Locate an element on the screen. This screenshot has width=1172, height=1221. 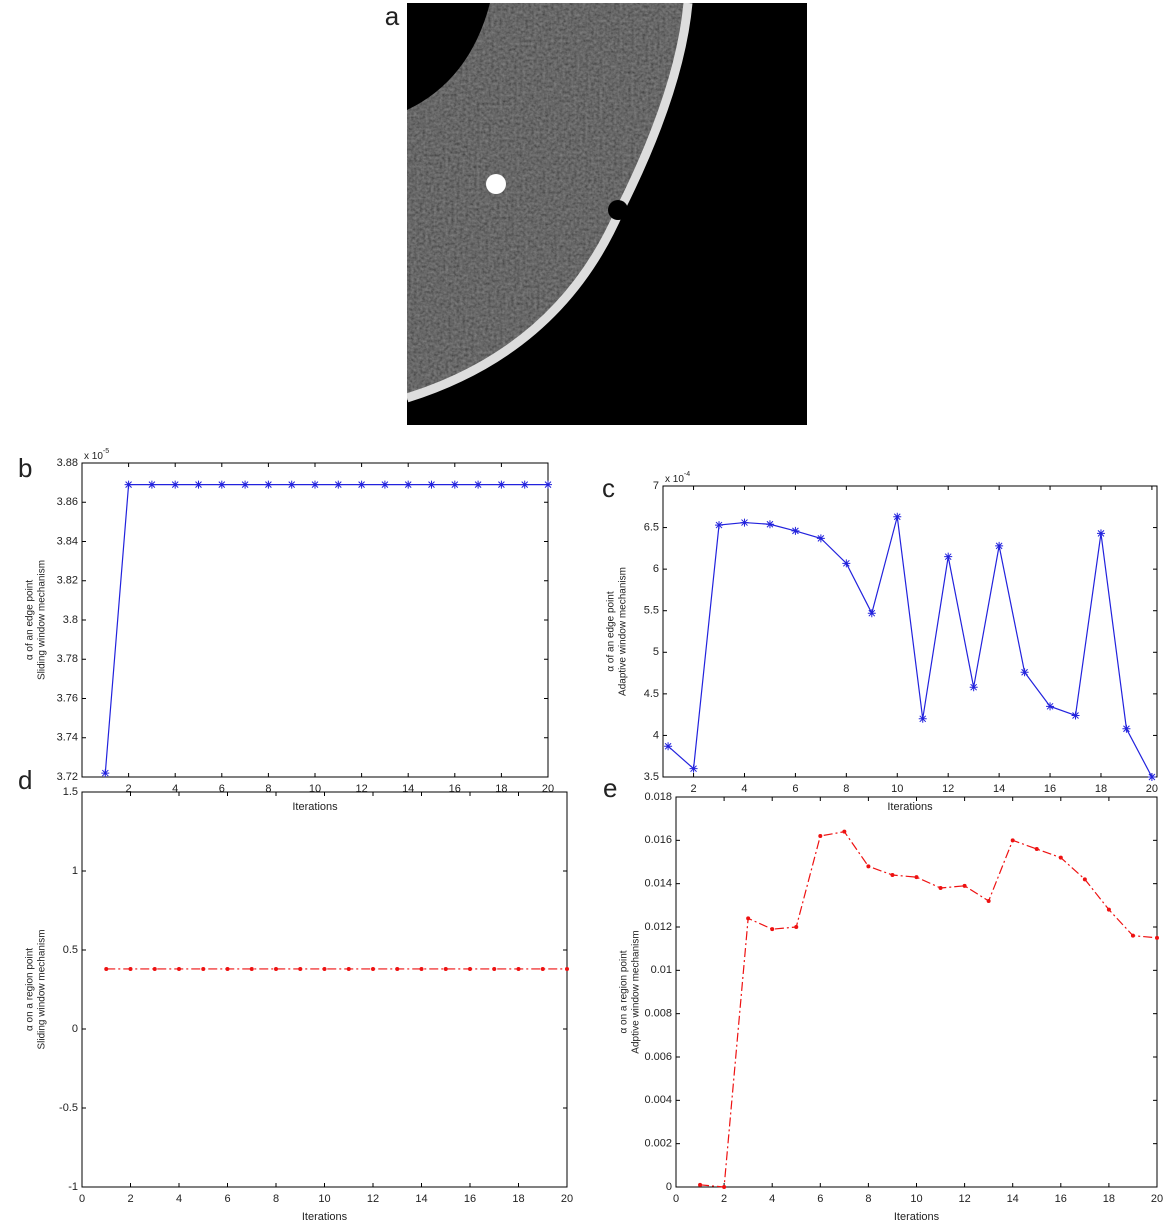
y-tick-label: 3.8 is located at coordinates (70, 620).